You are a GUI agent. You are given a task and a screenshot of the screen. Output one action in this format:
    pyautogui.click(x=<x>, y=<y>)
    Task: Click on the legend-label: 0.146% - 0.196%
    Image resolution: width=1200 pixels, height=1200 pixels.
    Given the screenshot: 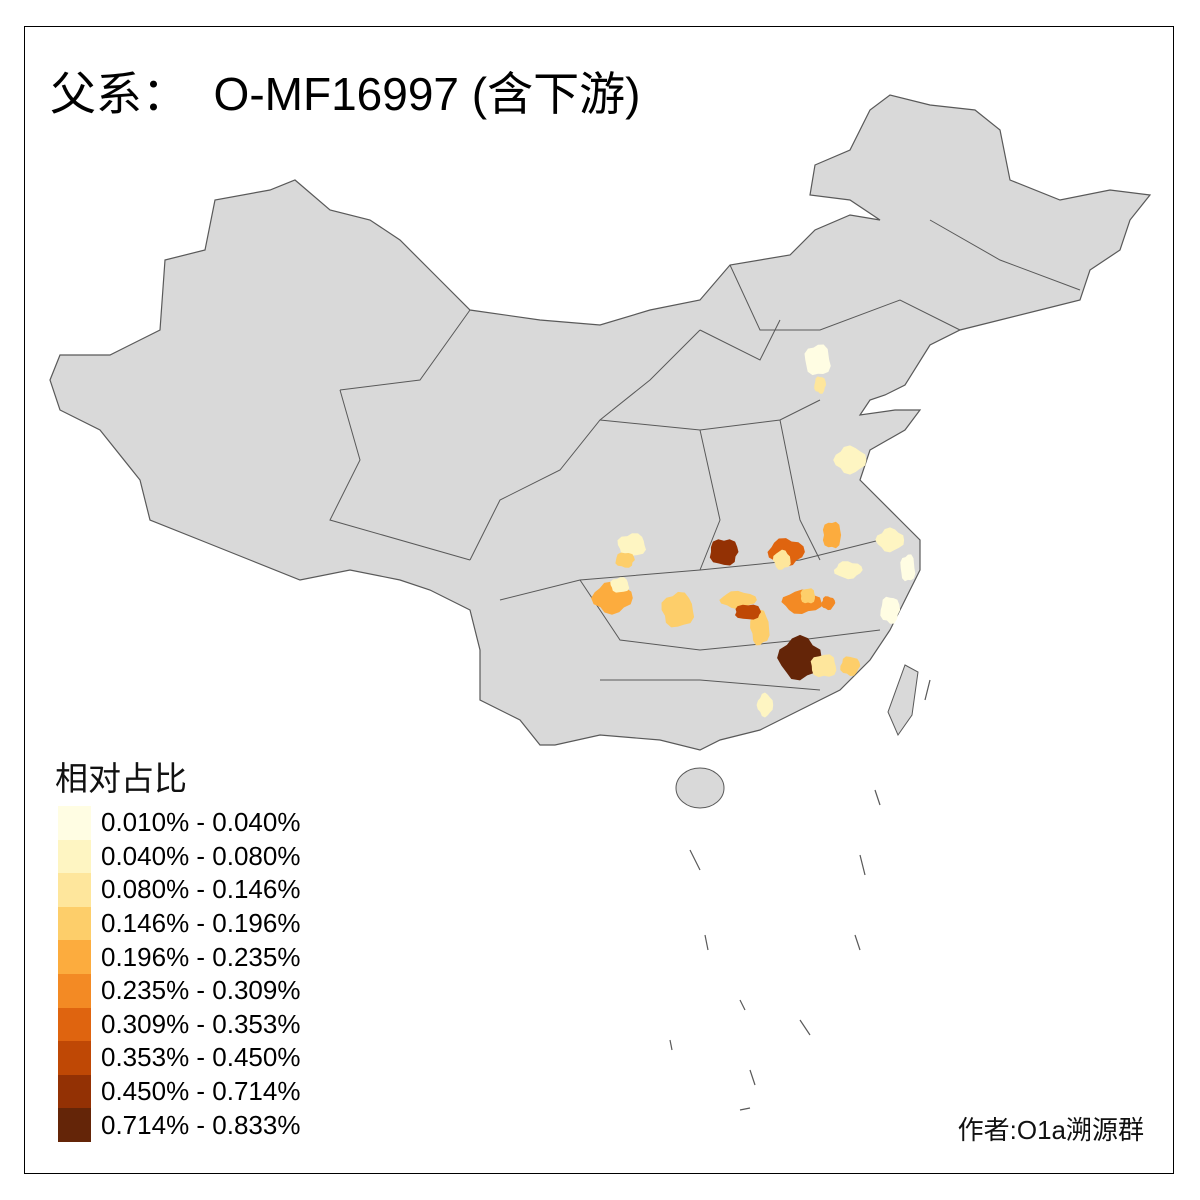 What is the action you would take?
    pyautogui.click(x=201, y=923)
    